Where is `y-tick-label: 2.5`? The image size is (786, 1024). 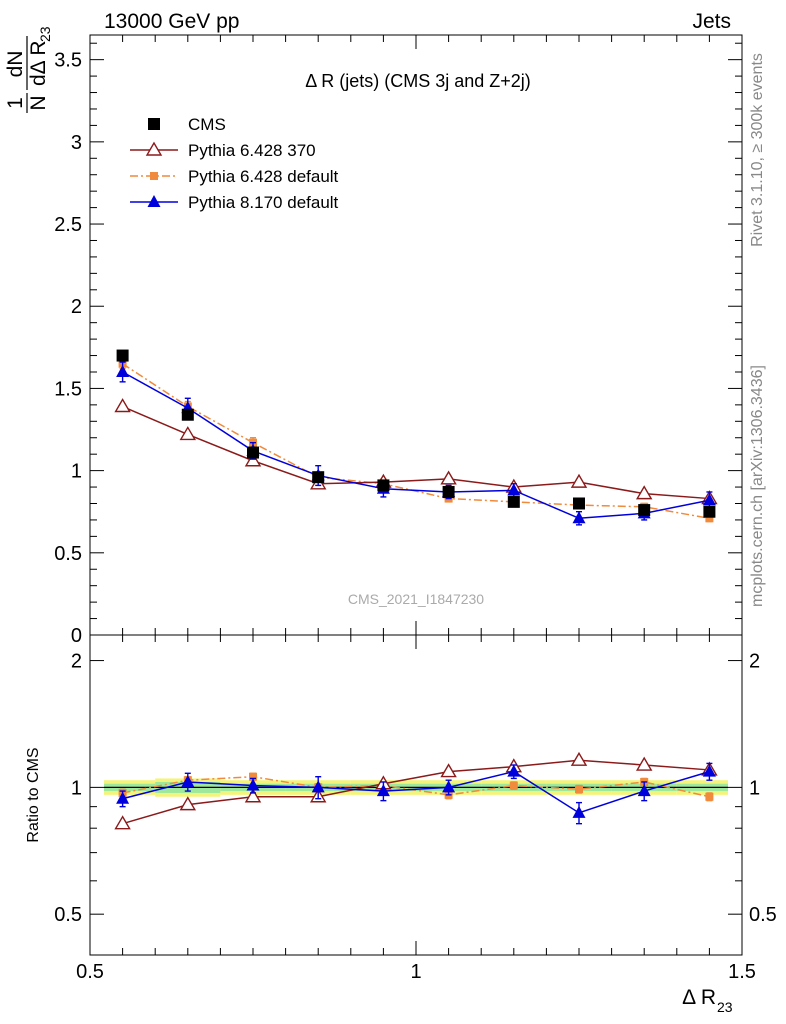 y-tick-label: 2.5 is located at coordinates (68, 225).